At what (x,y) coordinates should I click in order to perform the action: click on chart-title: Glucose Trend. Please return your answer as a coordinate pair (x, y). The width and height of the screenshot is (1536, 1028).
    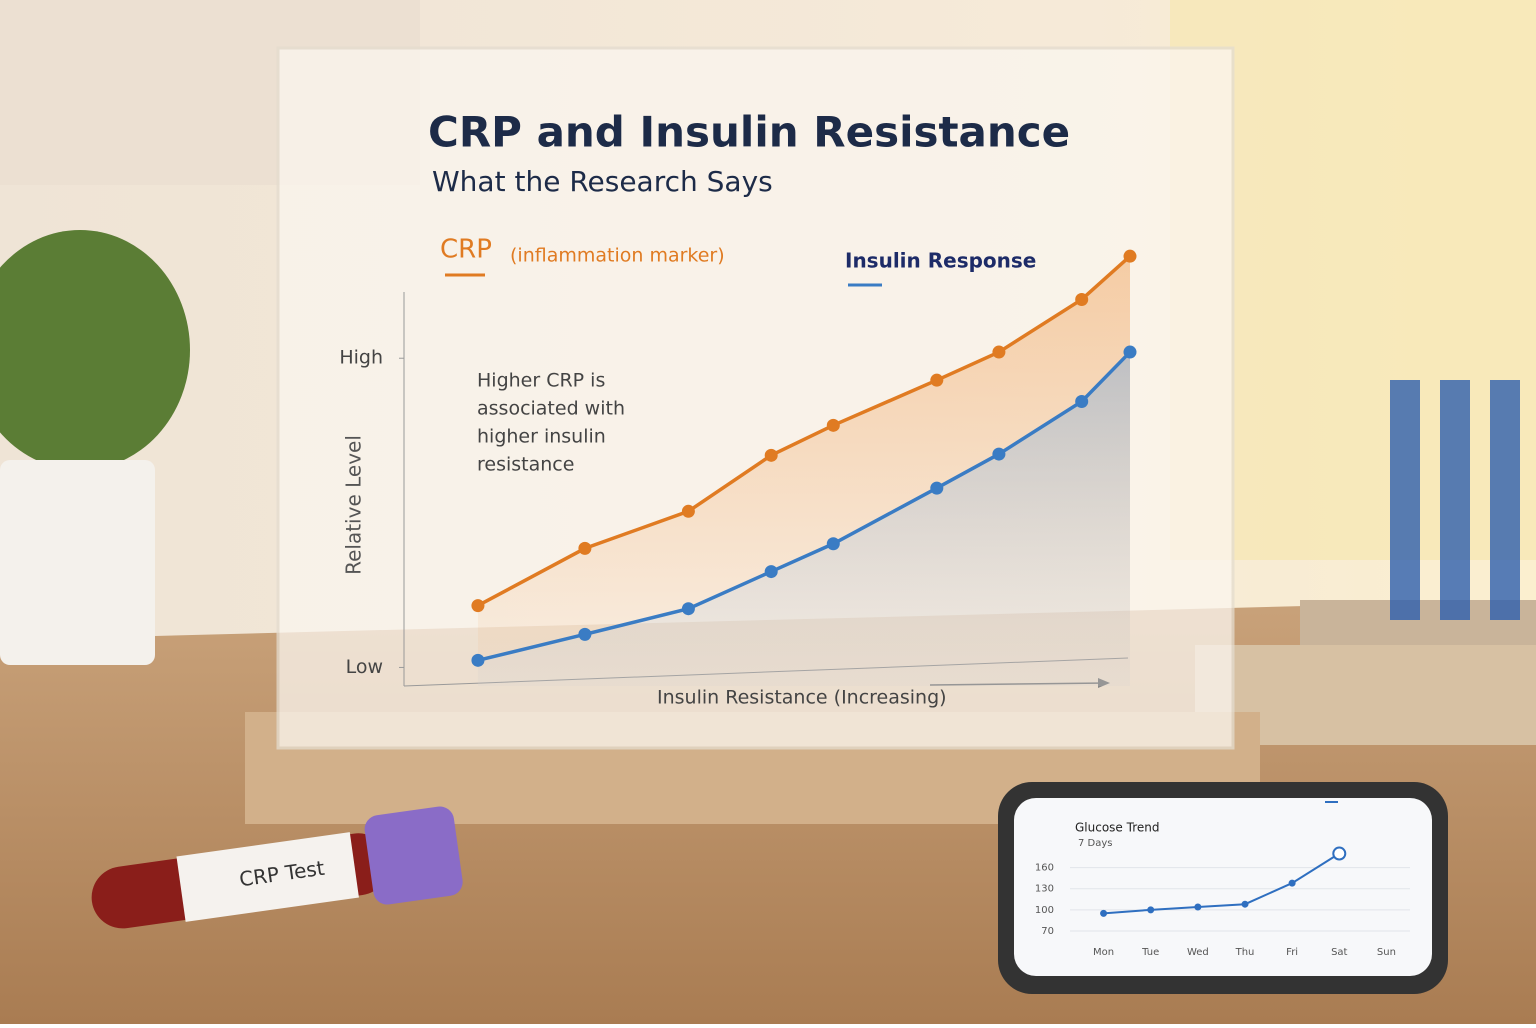
    Looking at the image, I should click on (1117, 828).